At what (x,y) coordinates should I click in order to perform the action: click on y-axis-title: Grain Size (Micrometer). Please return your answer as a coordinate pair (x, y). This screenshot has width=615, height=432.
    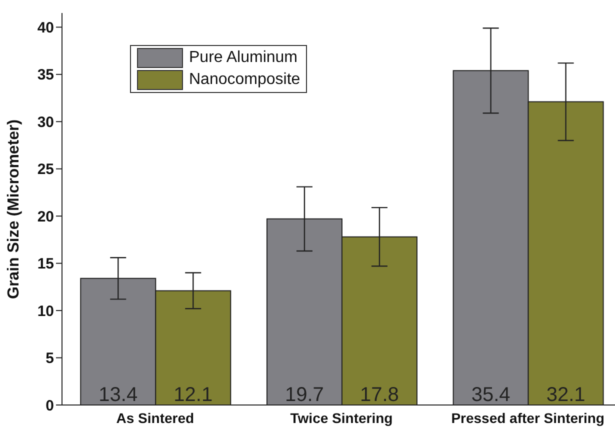
    Looking at the image, I should click on (14, 209).